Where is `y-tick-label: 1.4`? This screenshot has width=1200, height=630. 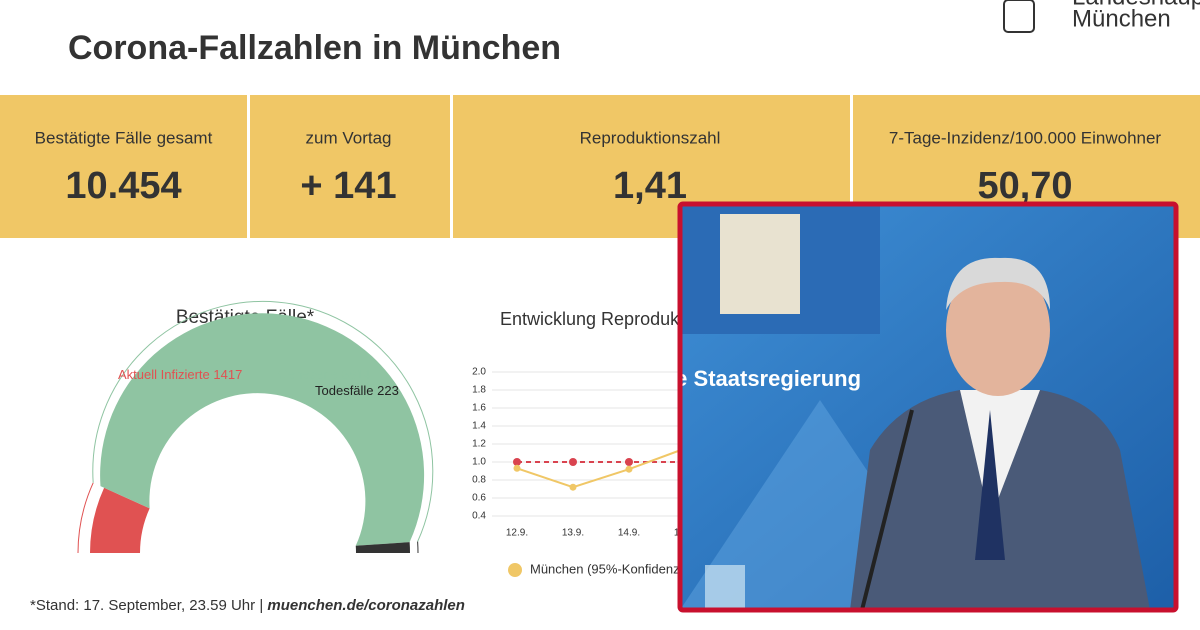
y-tick-label: 1.4 is located at coordinates (479, 426).